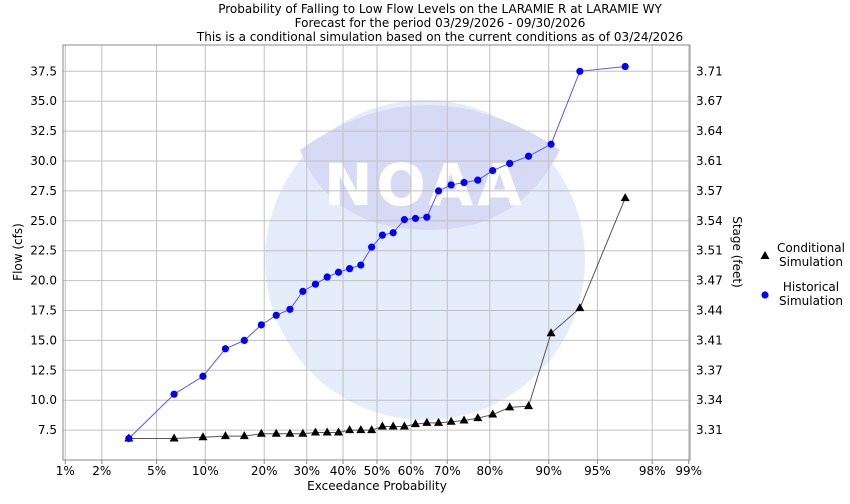 The width and height of the screenshot is (850, 504). I want to click on y-right-tick-label: 3.51, so click(709, 251).